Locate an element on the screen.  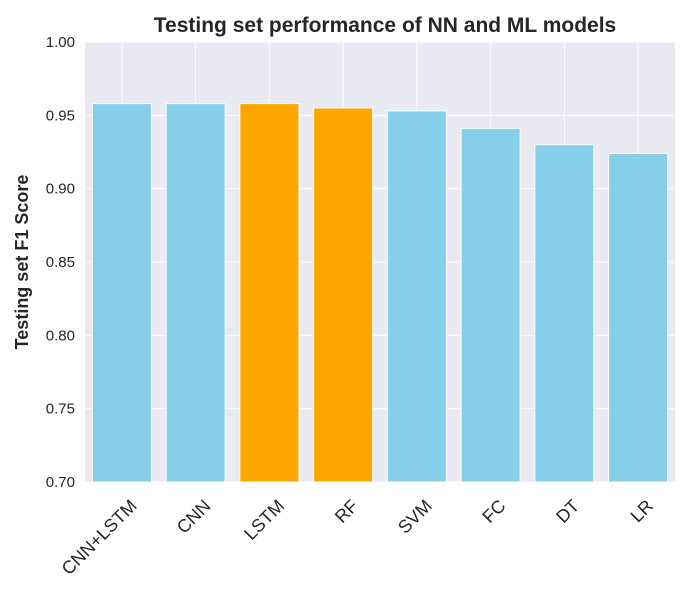
y-axis-label: Testing set F1 Score is located at coordinates (22, 262).